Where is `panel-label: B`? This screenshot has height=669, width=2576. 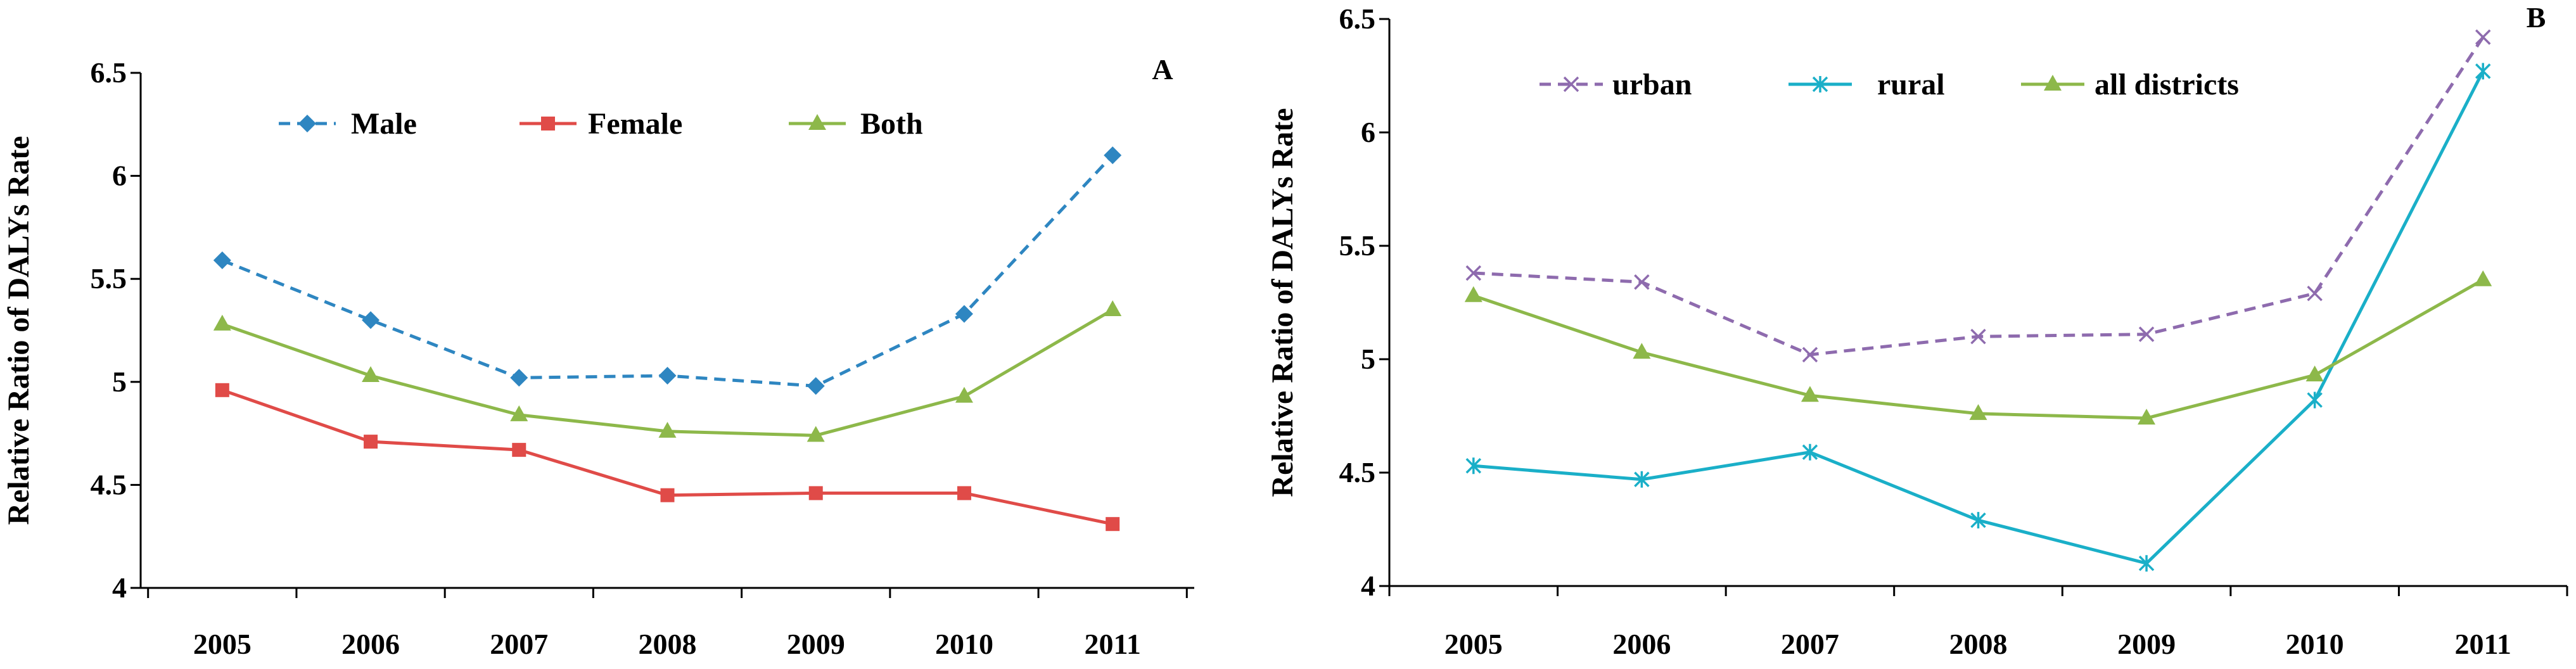 panel-label: B is located at coordinates (2536, 17).